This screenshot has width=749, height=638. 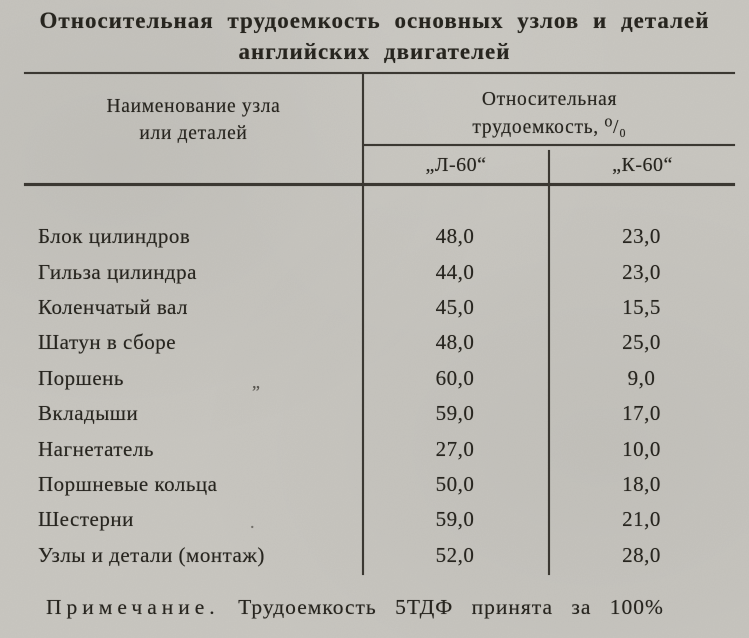 What do you see at coordinates (455, 483) in the screenshot?
I see `row-value-l60: 50,0` at bounding box center [455, 483].